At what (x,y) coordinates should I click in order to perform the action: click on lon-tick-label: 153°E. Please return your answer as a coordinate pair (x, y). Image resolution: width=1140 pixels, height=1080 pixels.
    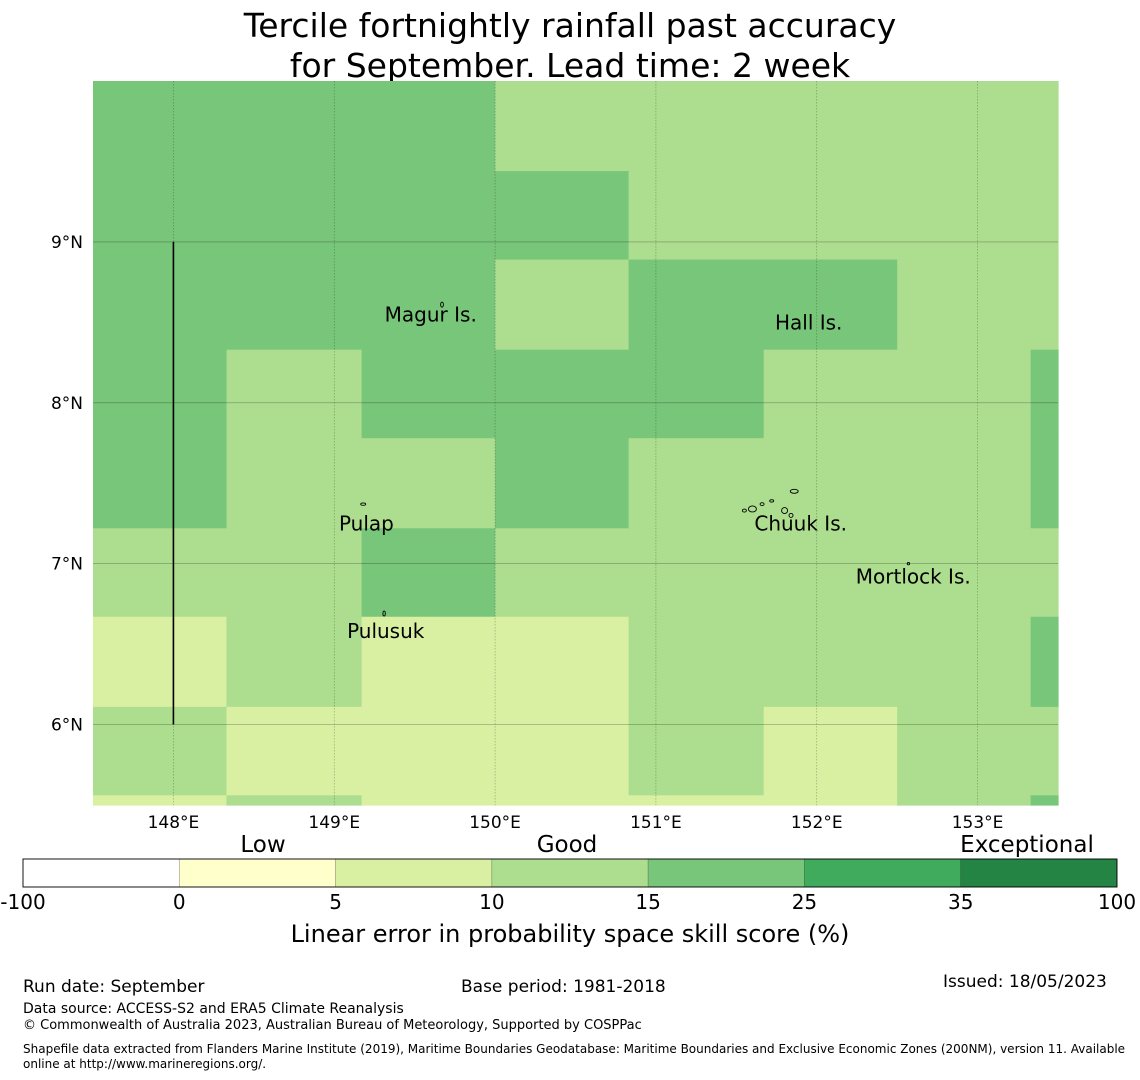
    Looking at the image, I should click on (978, 823).